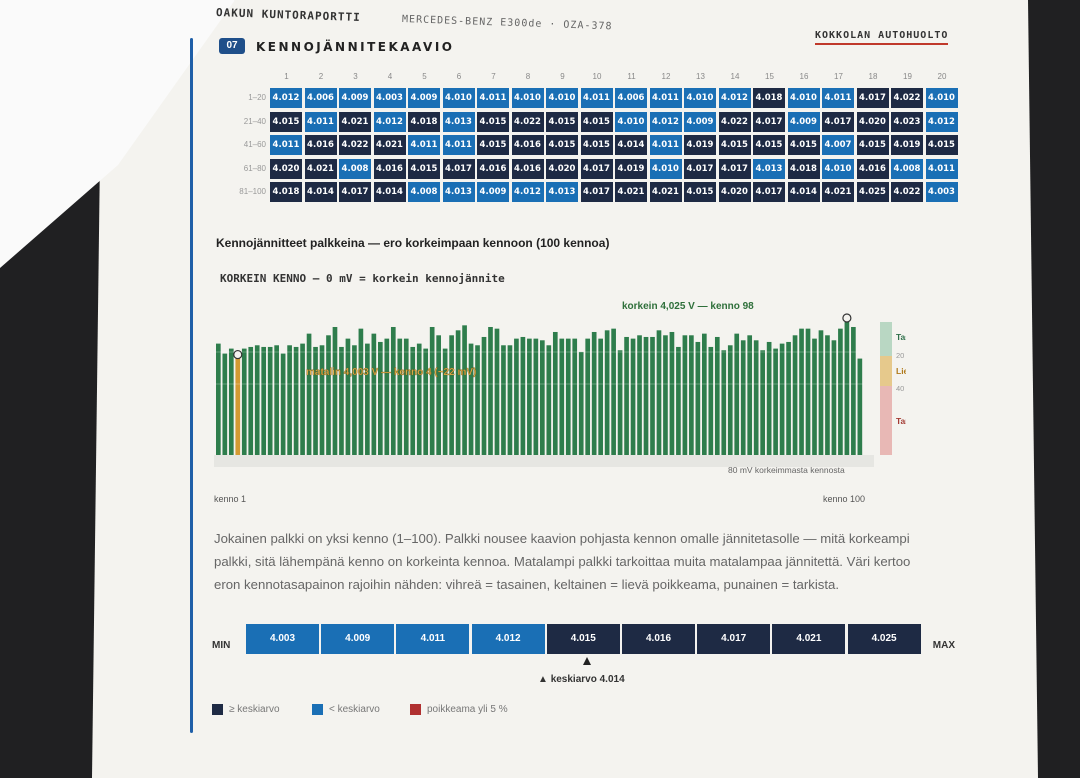 This screenshot has width=1080, height=778. Describe the element at coordinates (508, 639) in the screenshot. I see `range-value-box: 4.012` at that location.